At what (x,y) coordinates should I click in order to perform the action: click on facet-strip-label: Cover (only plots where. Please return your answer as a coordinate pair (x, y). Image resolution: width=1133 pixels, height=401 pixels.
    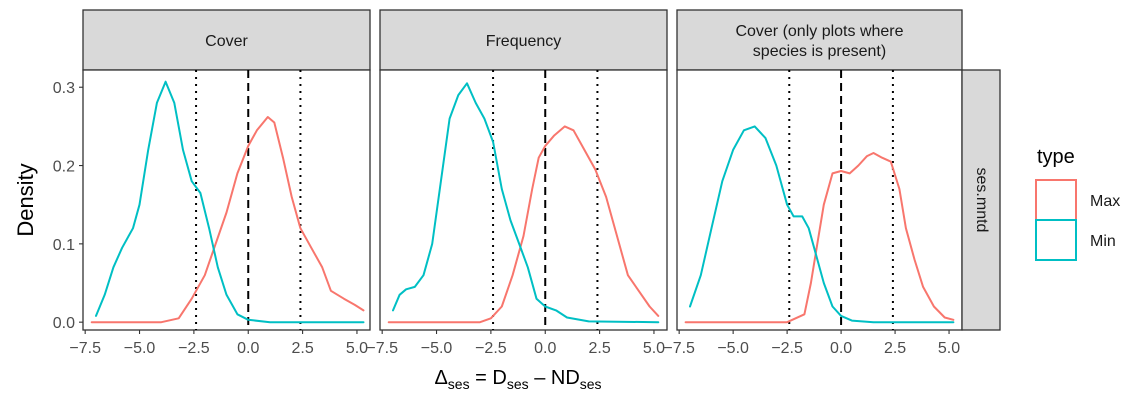
    Looking at the image, I should click on (819, 31).